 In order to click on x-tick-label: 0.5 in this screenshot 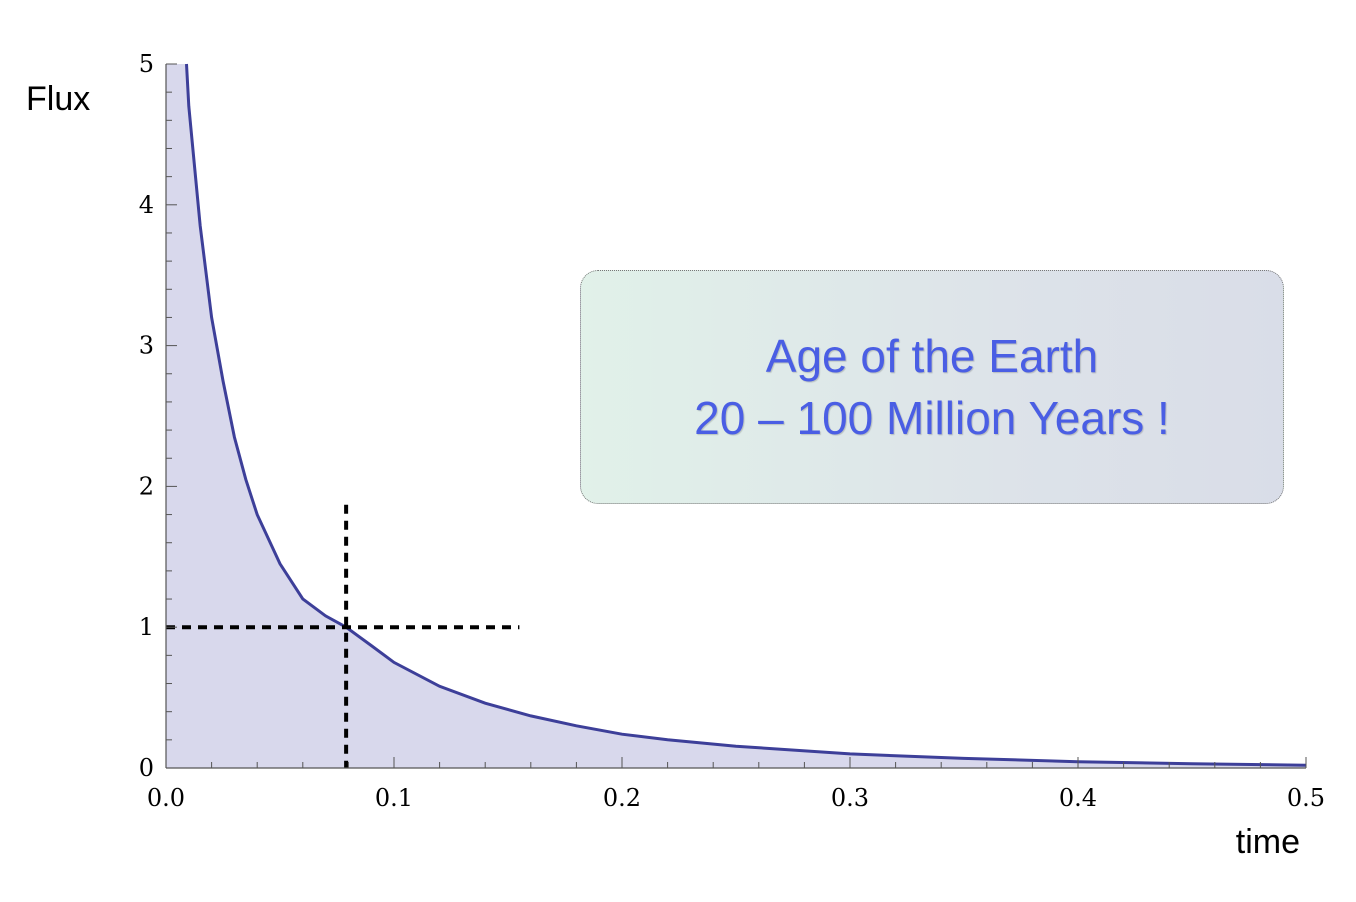, I will do `click(1306, 798)`.